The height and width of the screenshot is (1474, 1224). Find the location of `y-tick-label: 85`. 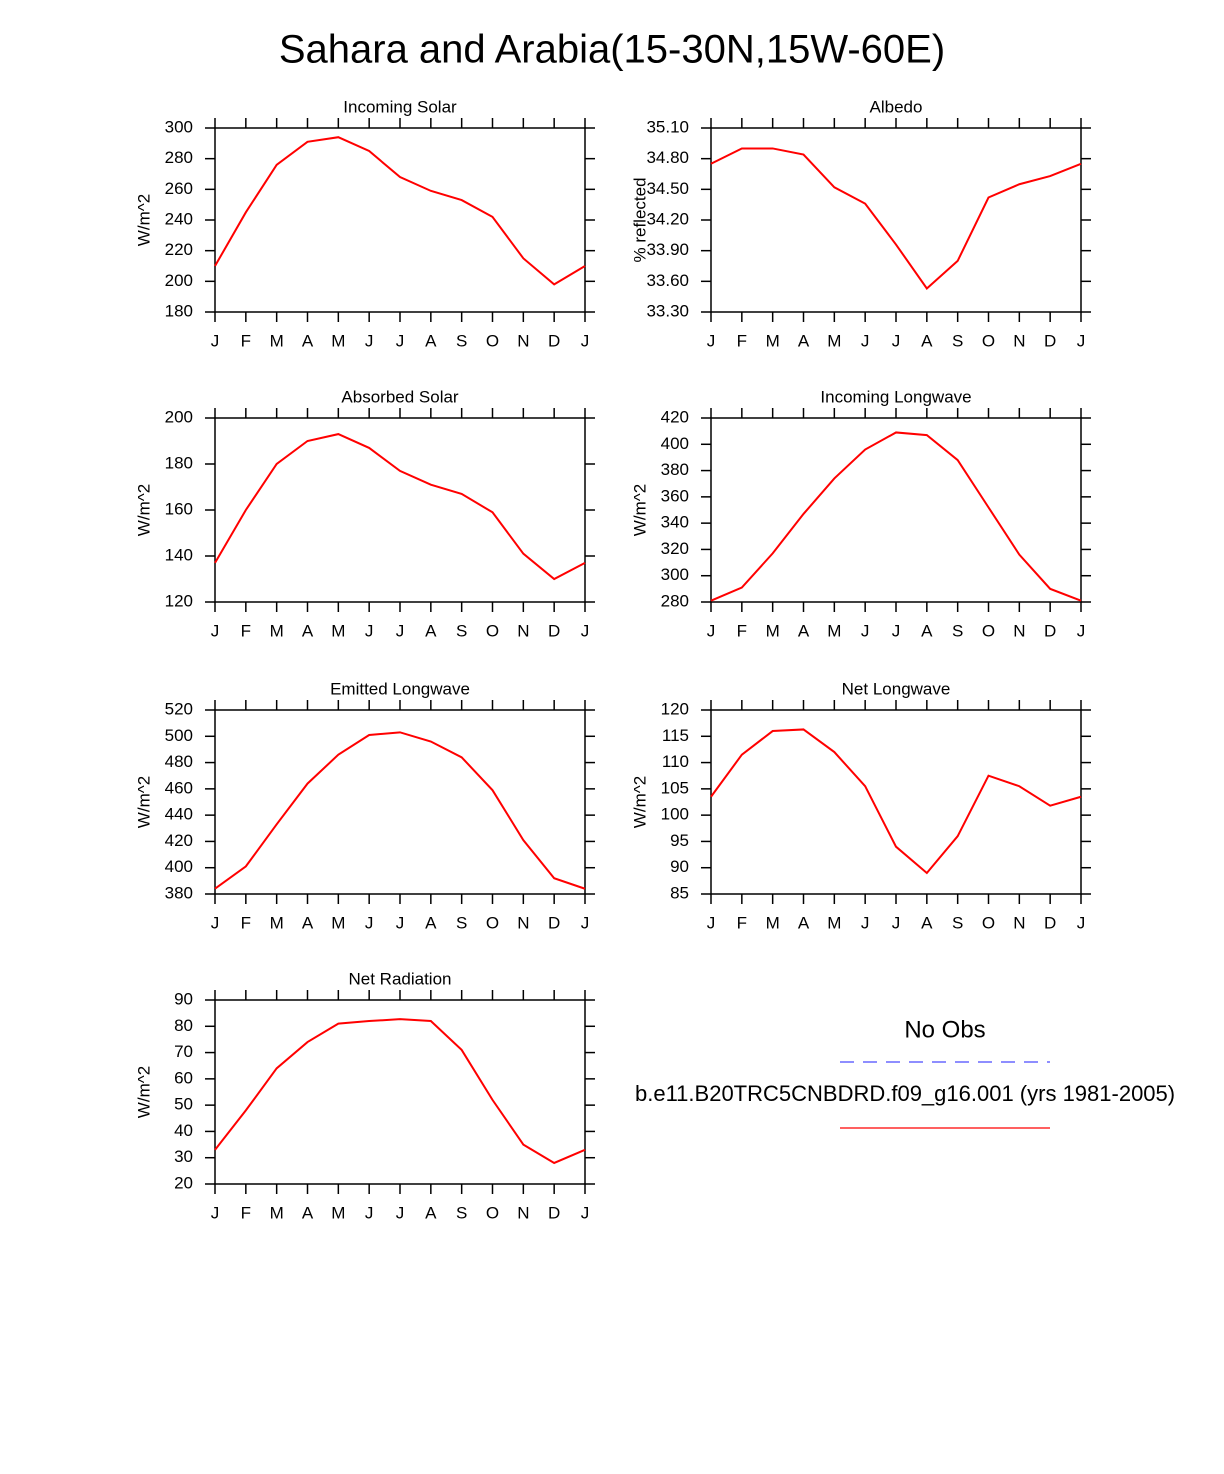

y-tick-label: 85 is located at coordinates (679, 892).